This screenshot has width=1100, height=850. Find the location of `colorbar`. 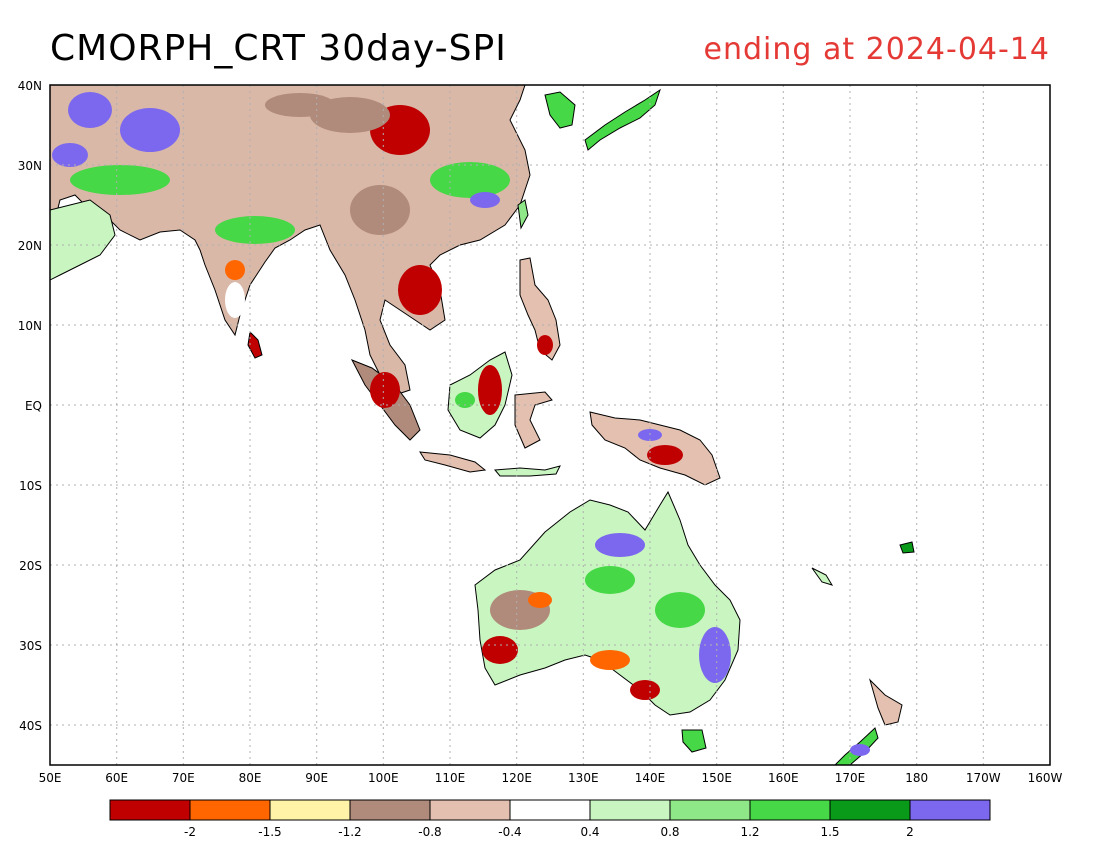

colorbar is located at coordinates (550, 810).